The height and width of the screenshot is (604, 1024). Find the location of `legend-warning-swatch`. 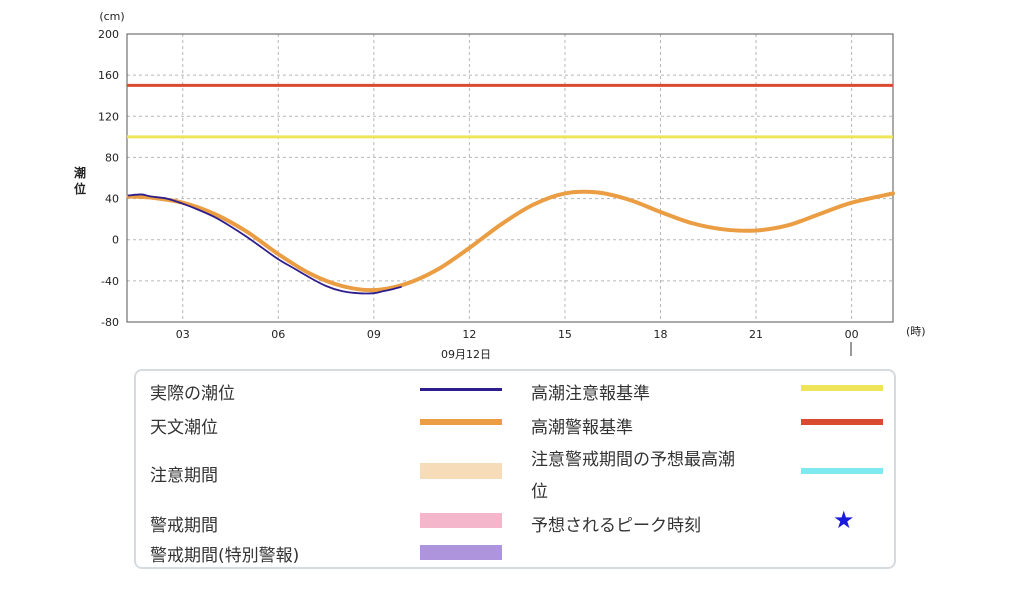

legend-warning-swatch is located at coordinates (461, 520).